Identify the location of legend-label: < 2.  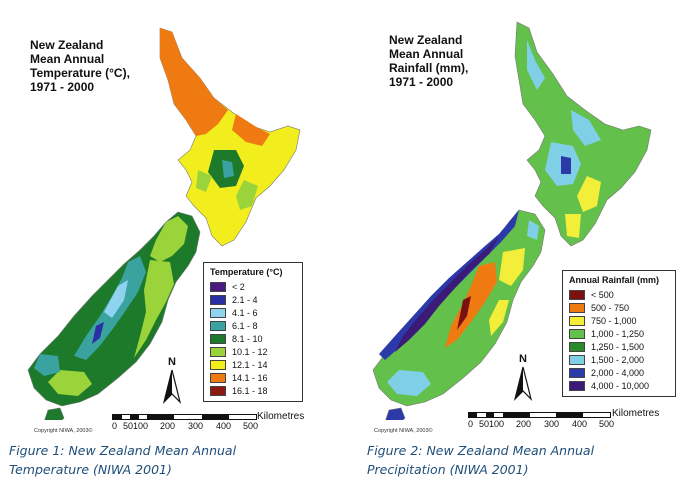
(238, 286).